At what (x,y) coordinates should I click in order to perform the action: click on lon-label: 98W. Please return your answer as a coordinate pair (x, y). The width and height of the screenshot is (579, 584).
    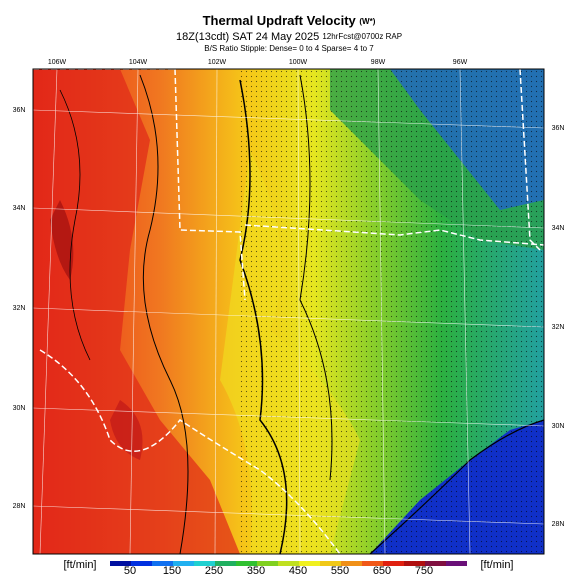
    Looking at the image, I should click on (378, 62).